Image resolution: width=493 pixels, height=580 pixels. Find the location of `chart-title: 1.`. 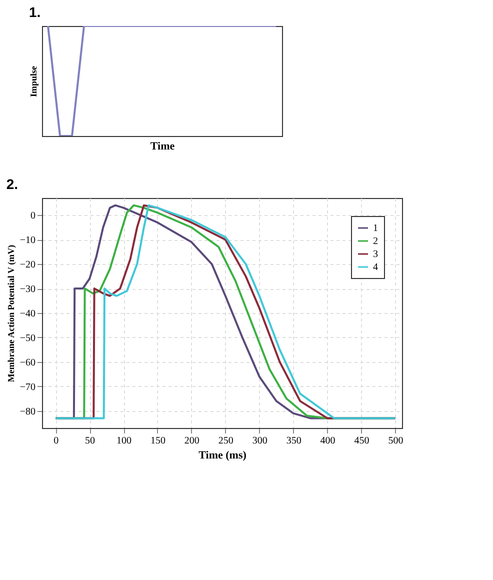

chart-title: 1. is located at coordinates (35, 12).